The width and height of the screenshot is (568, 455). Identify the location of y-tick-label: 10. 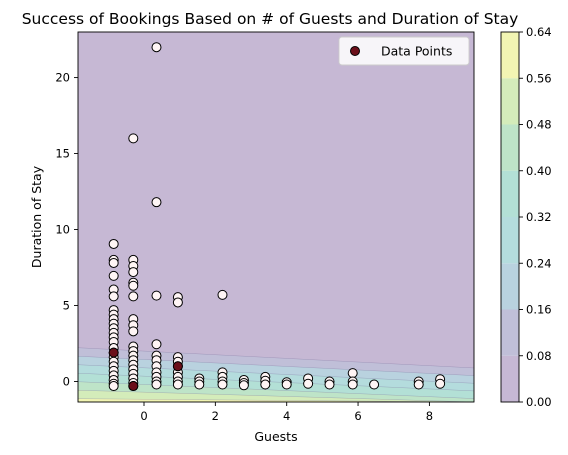
(62, 230).